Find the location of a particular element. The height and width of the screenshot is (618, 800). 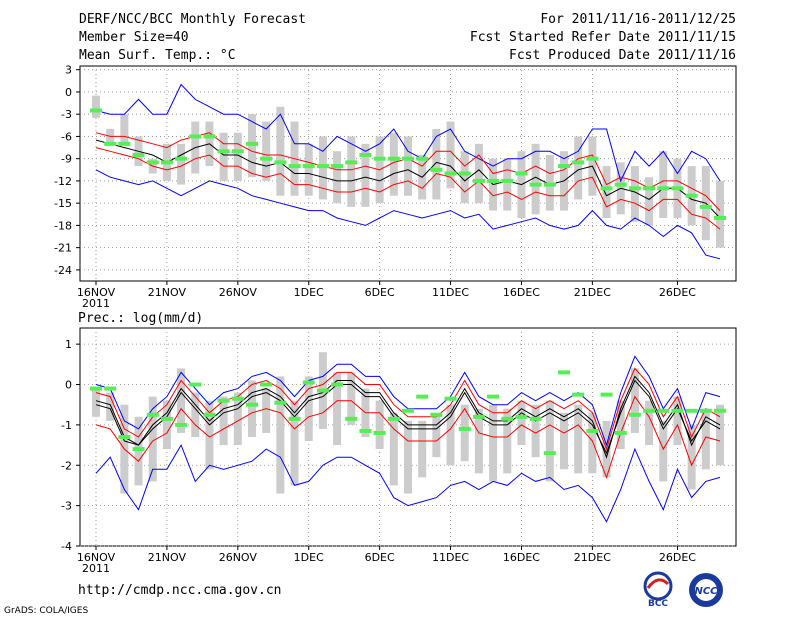

y-tick-label: -2 is located at coordinates (66, 465).